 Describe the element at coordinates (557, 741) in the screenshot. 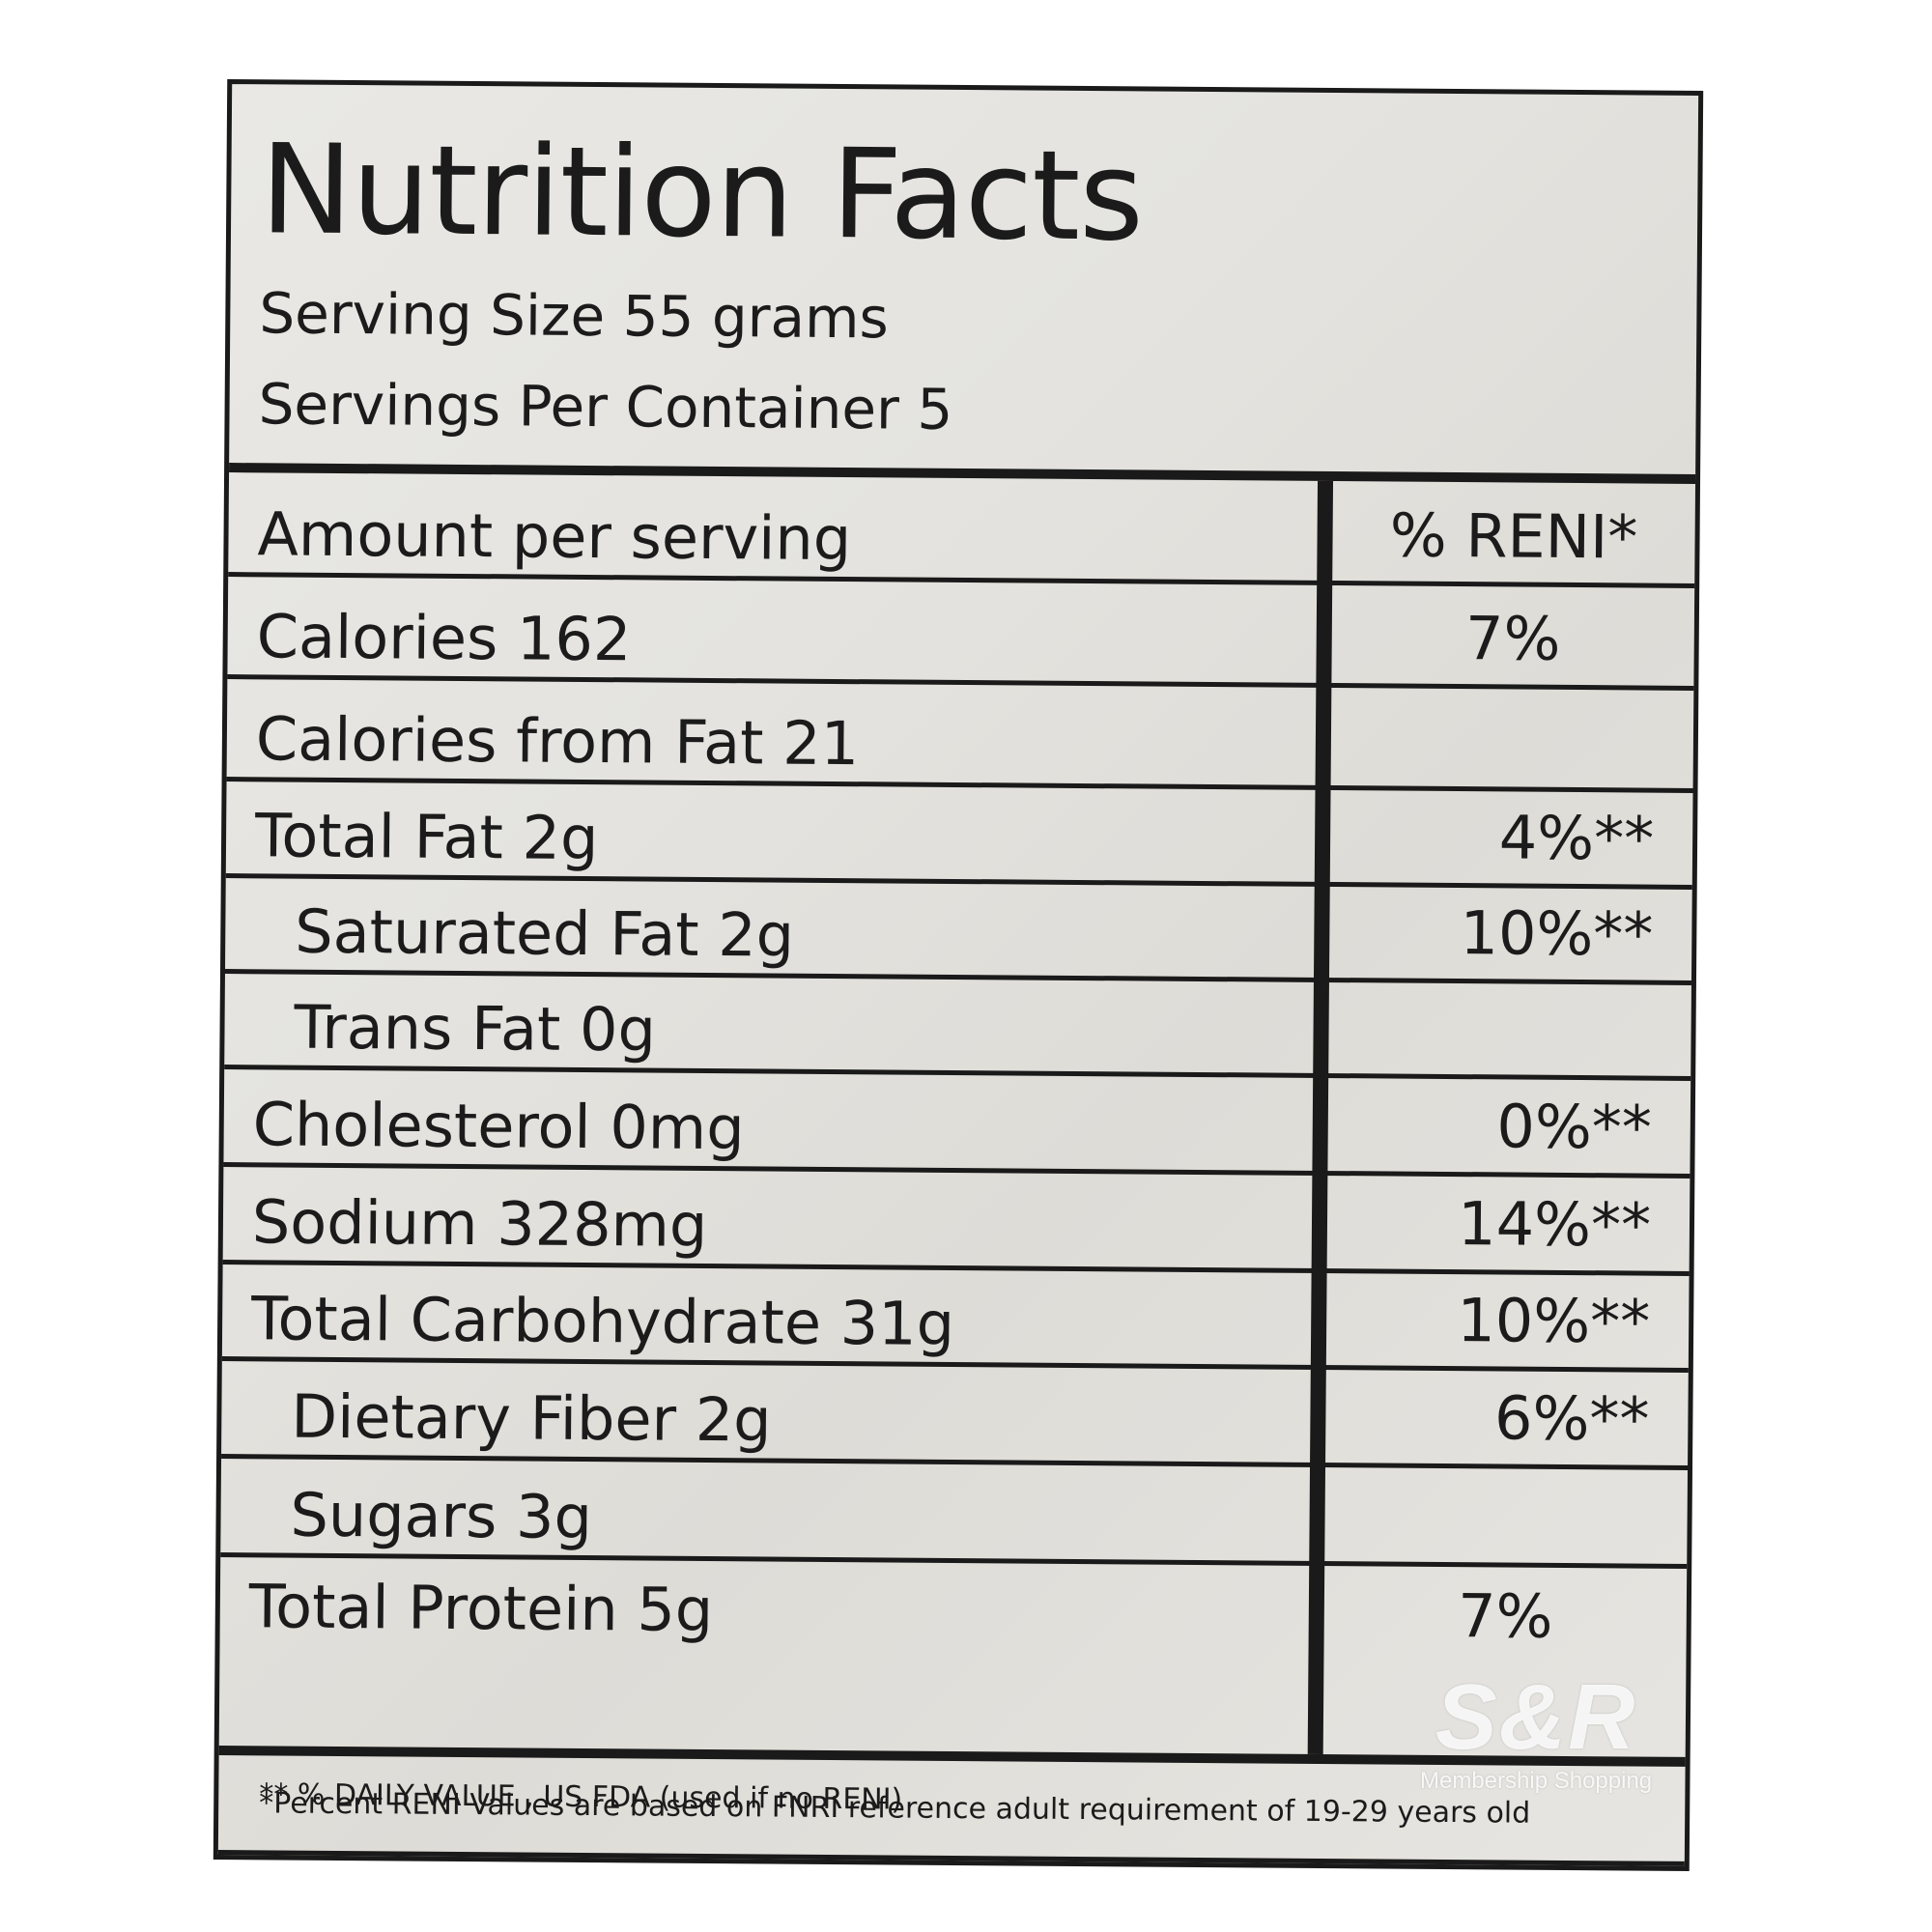

I see `nutrient-name: Calories from Fat 21` at that location.